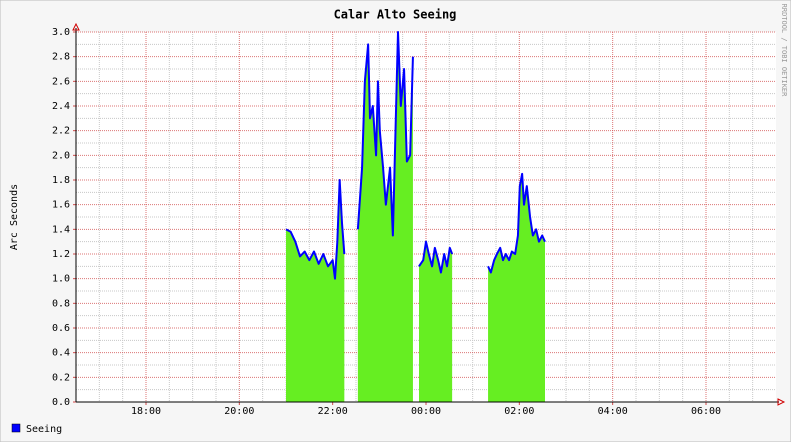  Describe the element at coordinates (61, 402) in the screenshot. I see `y-tick-label: 0.0` at that location.